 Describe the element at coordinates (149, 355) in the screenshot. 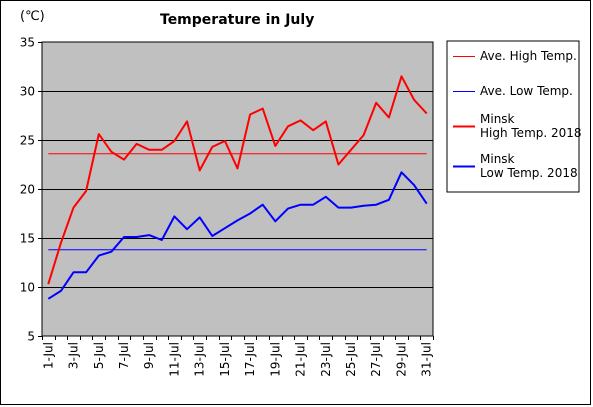

I see `x-tick-label: 9-Jul` at that location.